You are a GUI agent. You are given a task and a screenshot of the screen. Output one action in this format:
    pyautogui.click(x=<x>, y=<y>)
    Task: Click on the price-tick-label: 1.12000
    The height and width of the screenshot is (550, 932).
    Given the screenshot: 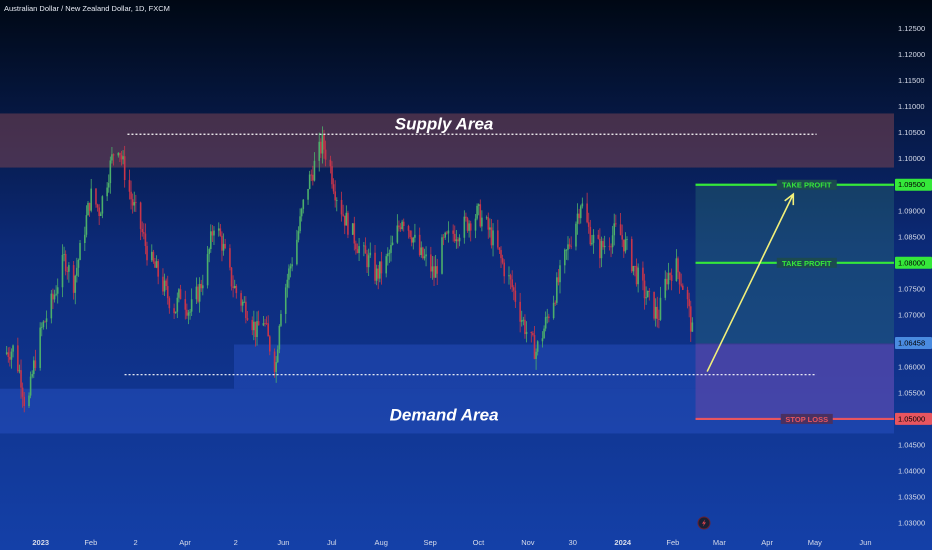 What is the action you would take?
    pyautogui.click(x=911, y=54)
    